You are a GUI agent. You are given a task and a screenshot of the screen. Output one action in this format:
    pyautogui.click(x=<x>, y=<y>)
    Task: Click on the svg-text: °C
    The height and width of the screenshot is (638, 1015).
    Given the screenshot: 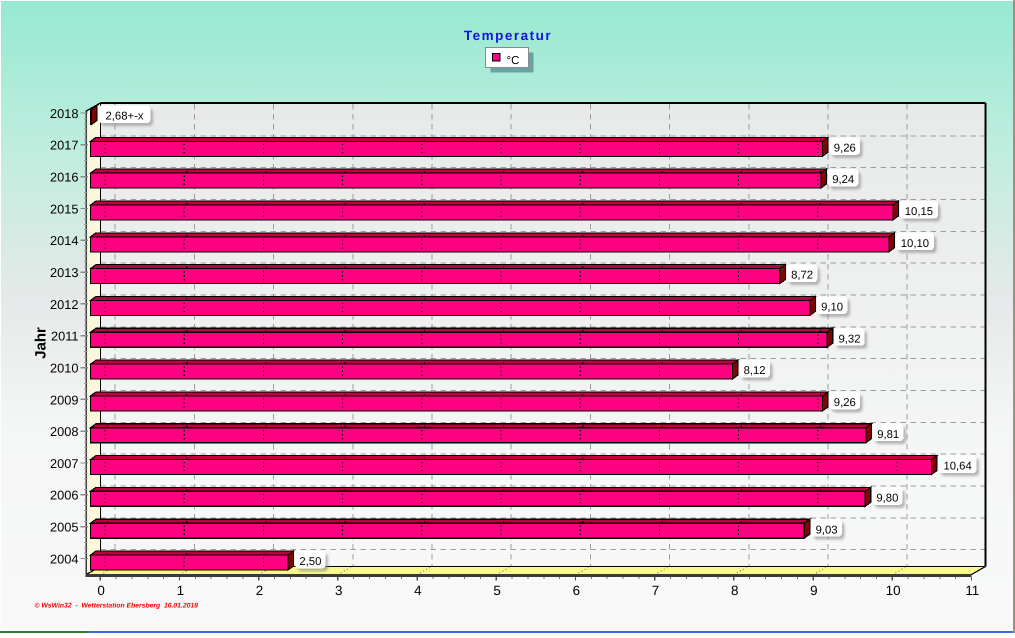 What is the action you would take?
    pyautogui.click(x=513, y=61)
    